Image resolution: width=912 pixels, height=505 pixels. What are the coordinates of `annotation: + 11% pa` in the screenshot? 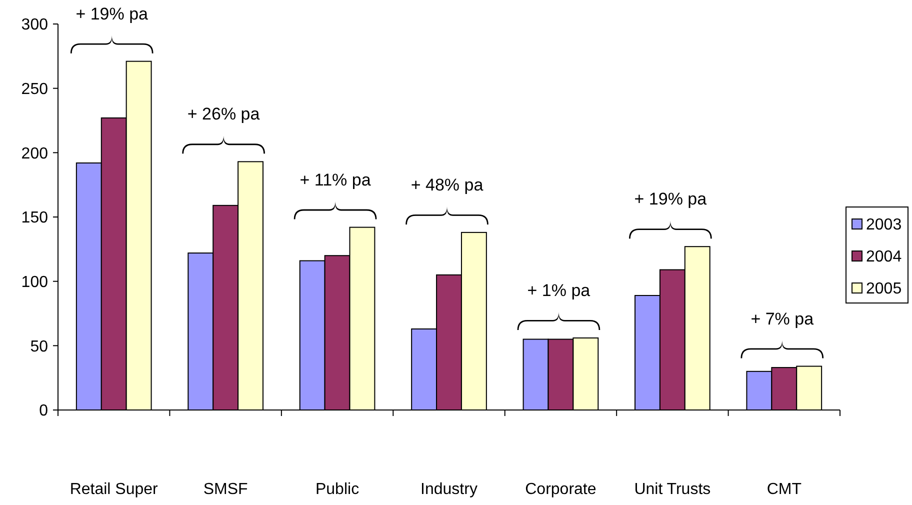 It's located at (336, 180).